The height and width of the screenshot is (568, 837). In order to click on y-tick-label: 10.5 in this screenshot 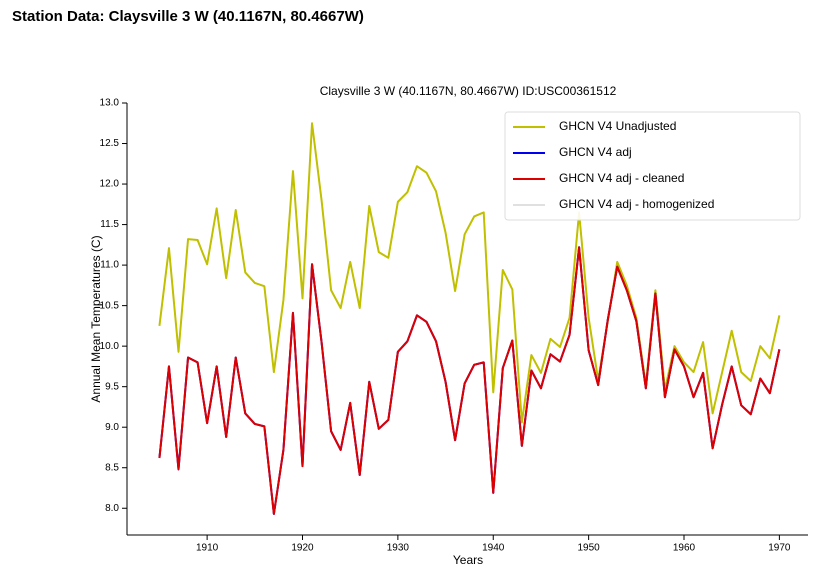, I will do `click(110, 305)`.